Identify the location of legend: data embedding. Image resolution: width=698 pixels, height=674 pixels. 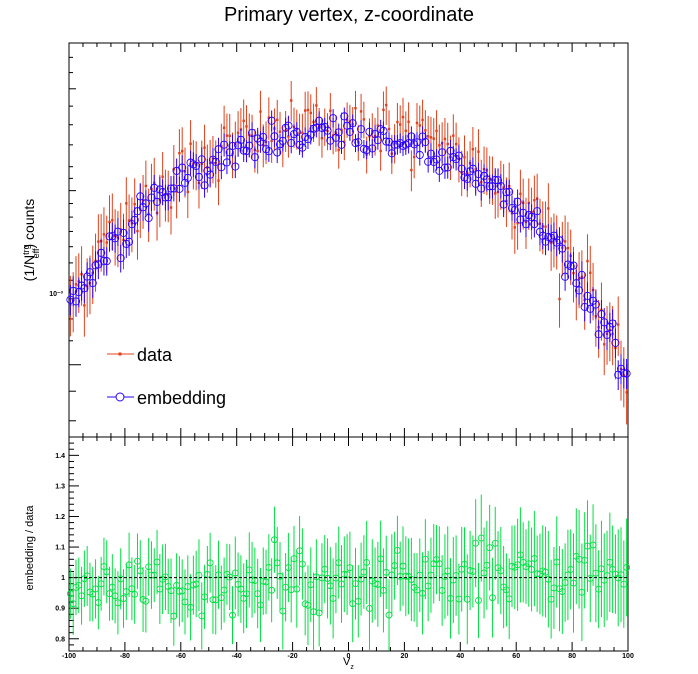
(166, 376).